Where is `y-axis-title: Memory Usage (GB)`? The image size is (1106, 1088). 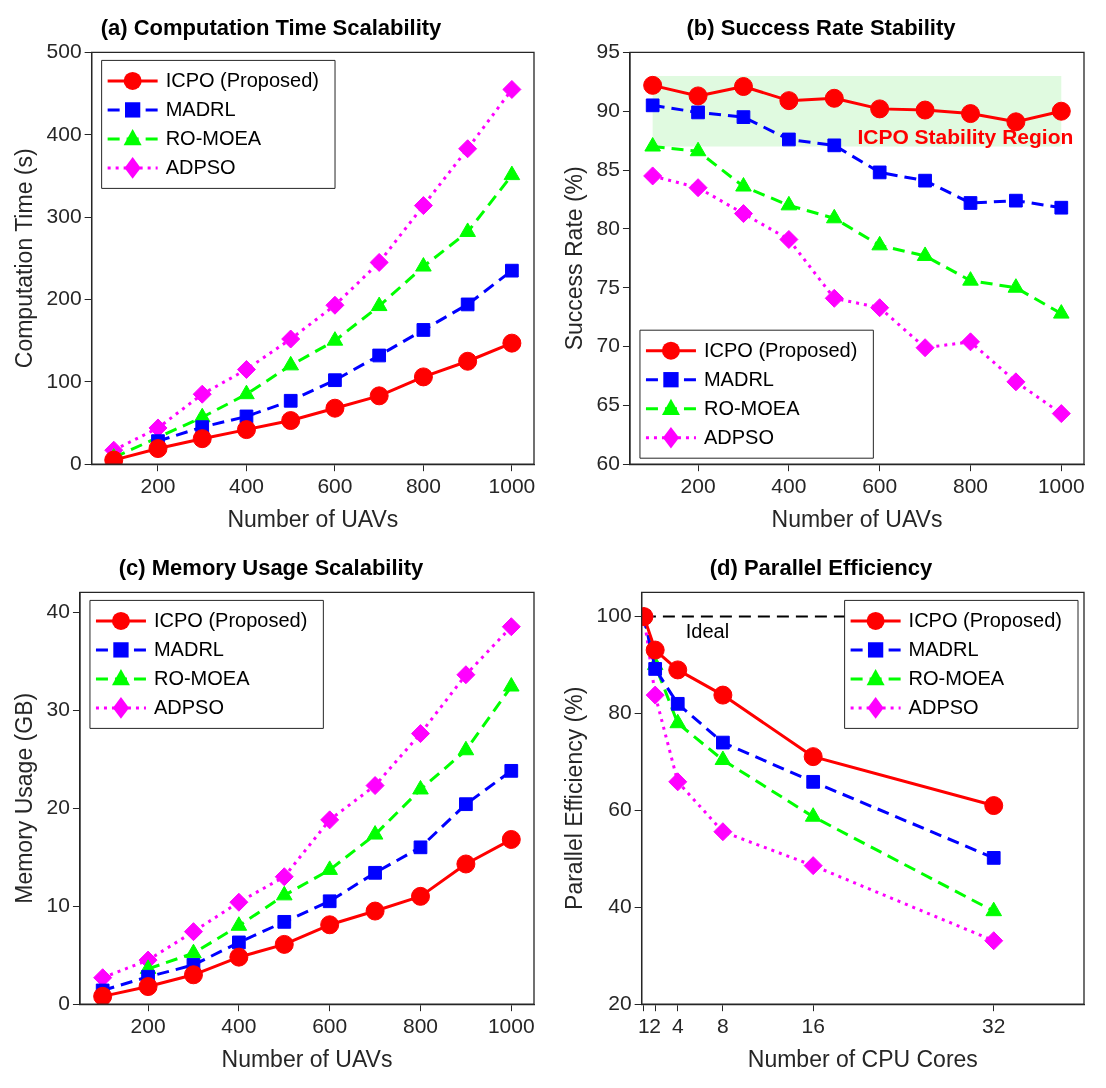 y-axis-title: Memory Usage (GB) is located at coordinates (24, 798).